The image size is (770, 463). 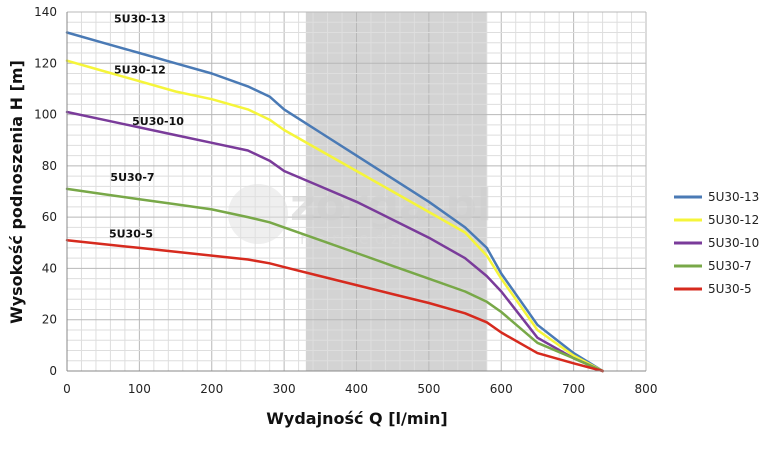 What do you see at coordinates (158, 121) in the screenshot?
I see `curve-label: 5U30-10` at bounding box center [158, 121].